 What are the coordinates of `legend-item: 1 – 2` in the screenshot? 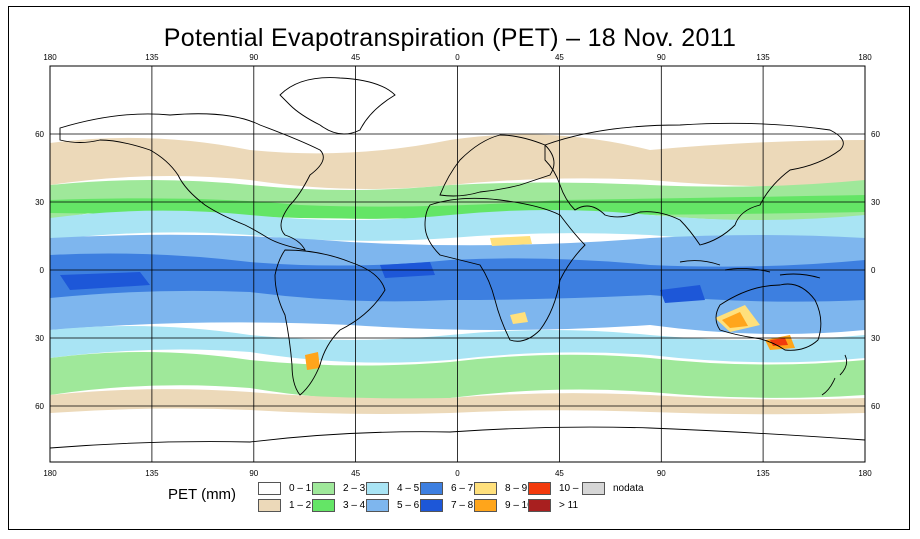 It's located at (284, 505).